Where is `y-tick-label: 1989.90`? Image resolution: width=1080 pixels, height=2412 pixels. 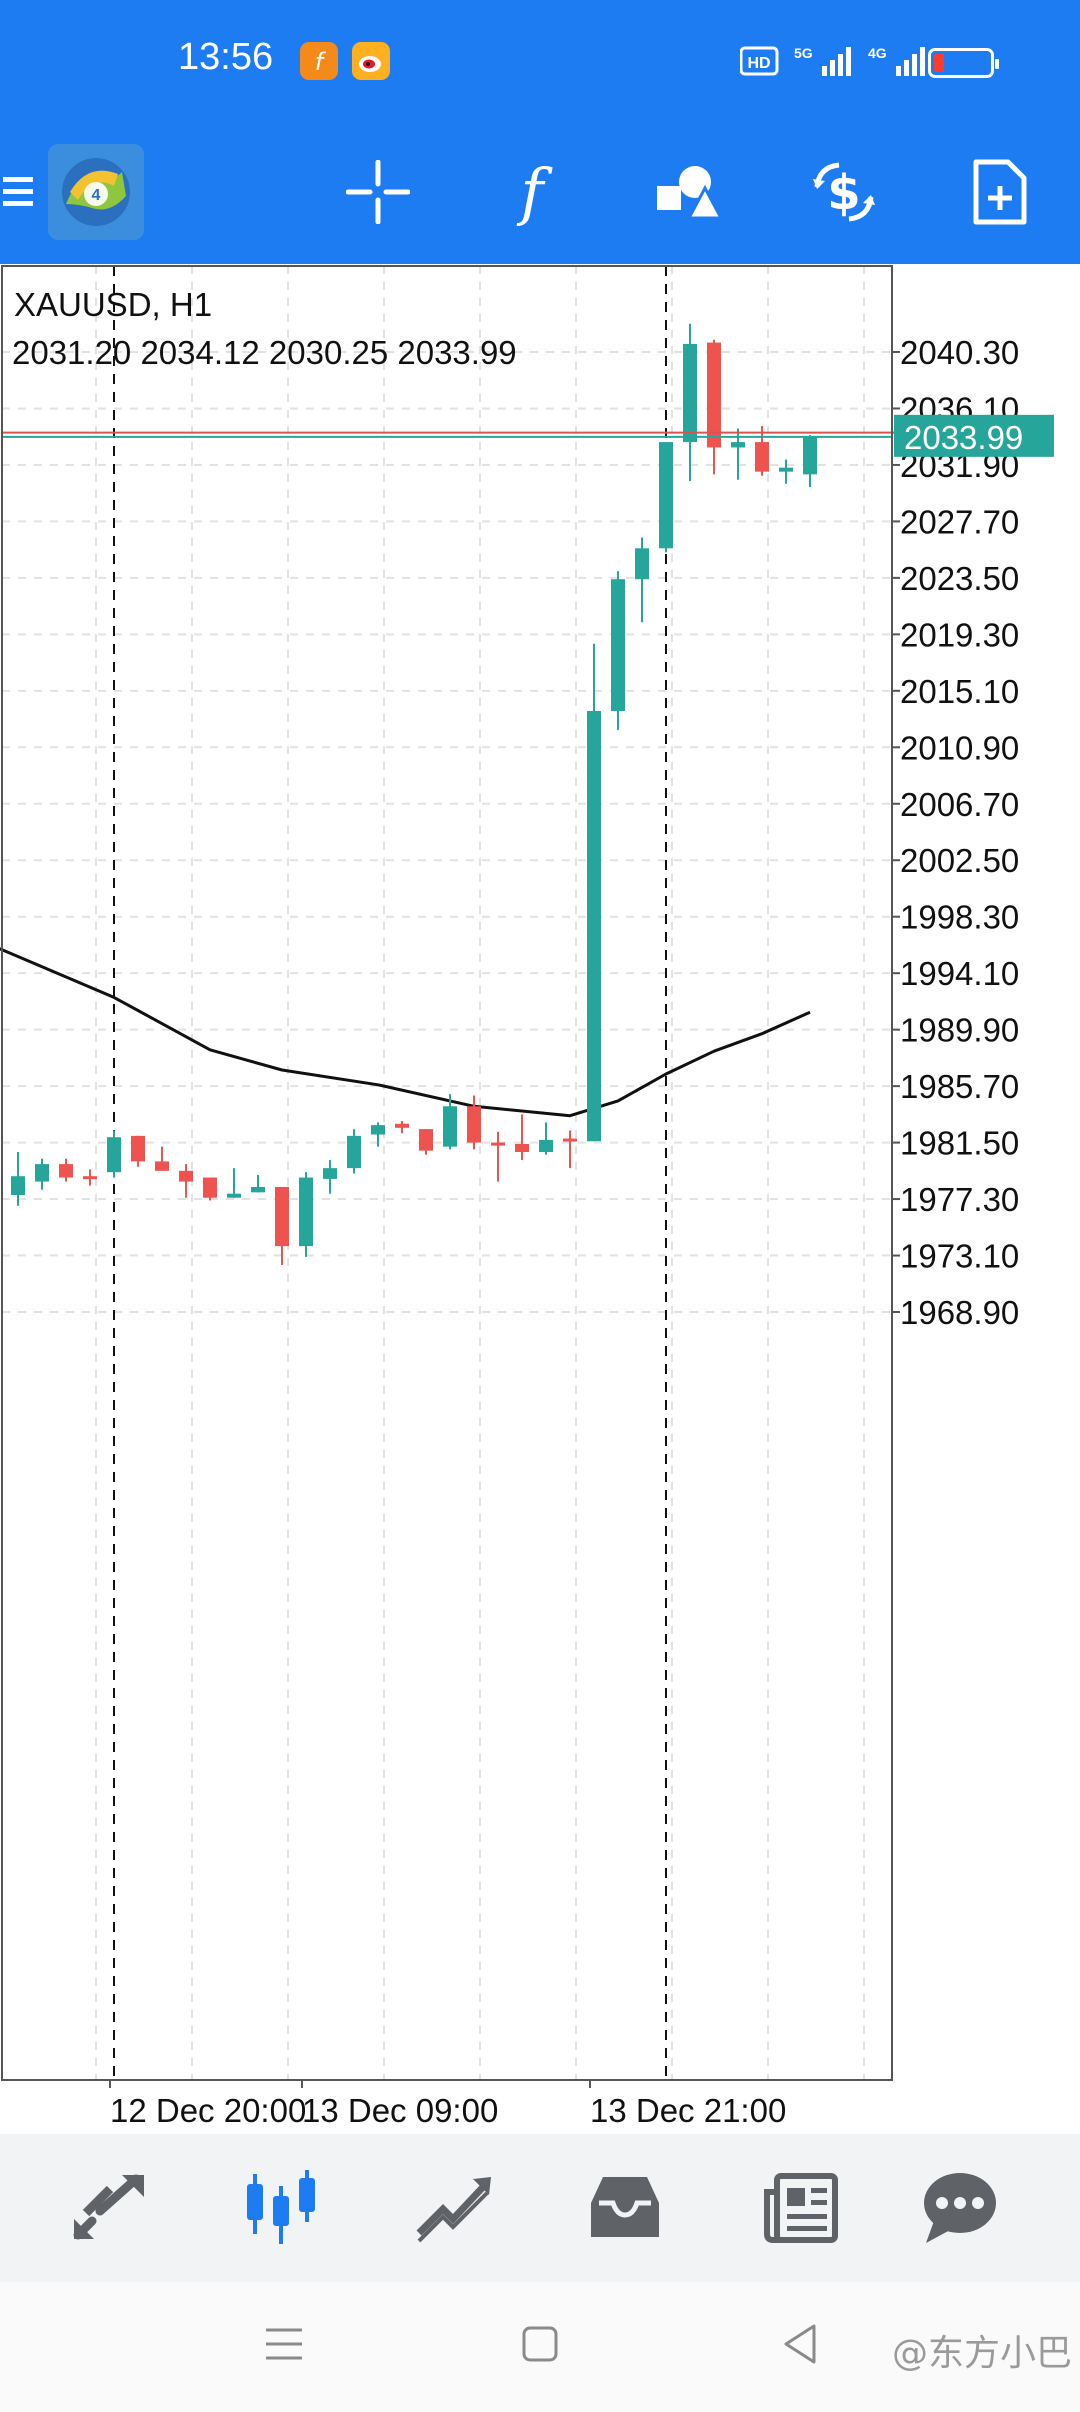 y-tick-label: 1989.90 is located at coordinates (959, 1030).